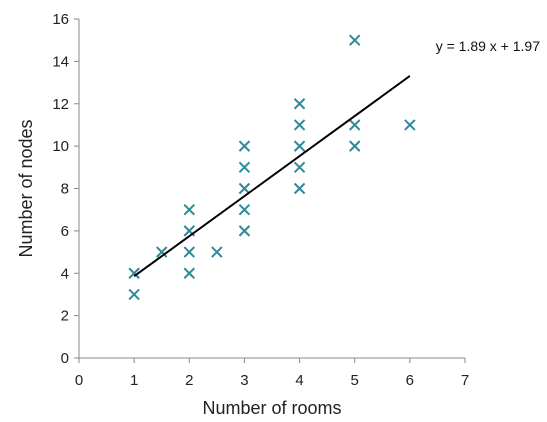  I want to click on y-tick-label: 6, so click(65, 231).